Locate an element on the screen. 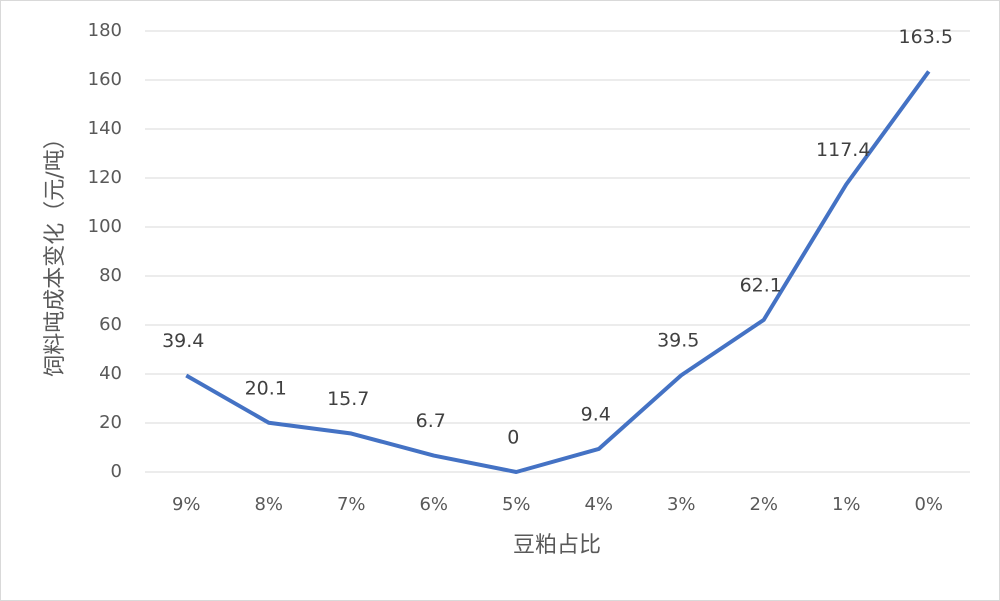  y-tick-label: 80 is located at coordinates (110, 275).